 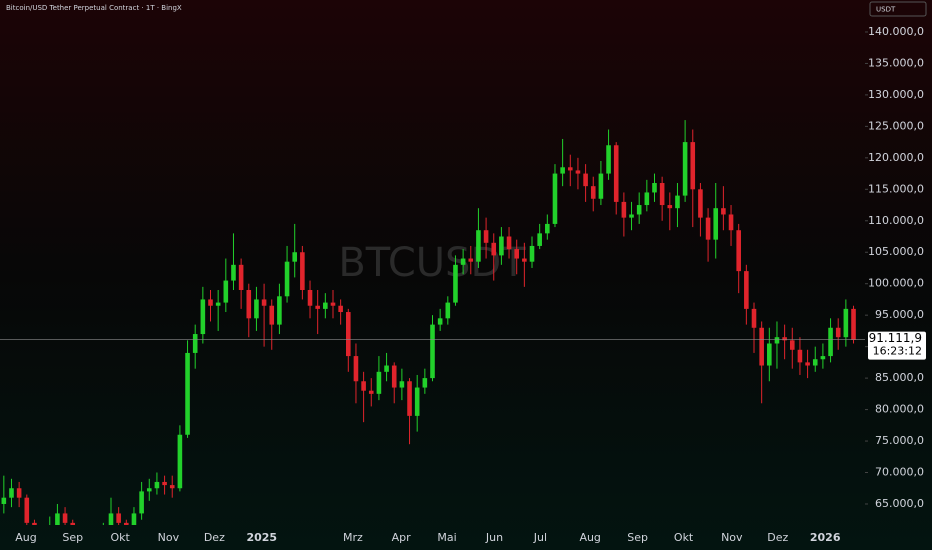 I want to click on y-tick-label: 105.000,0, so click(x=896, y=251).